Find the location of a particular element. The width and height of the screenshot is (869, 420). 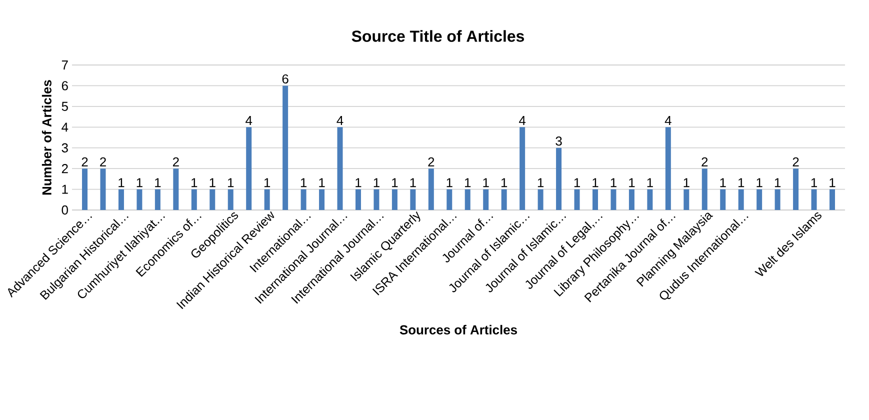

y-tick-label: 4 is located at coordinates (65, 127).